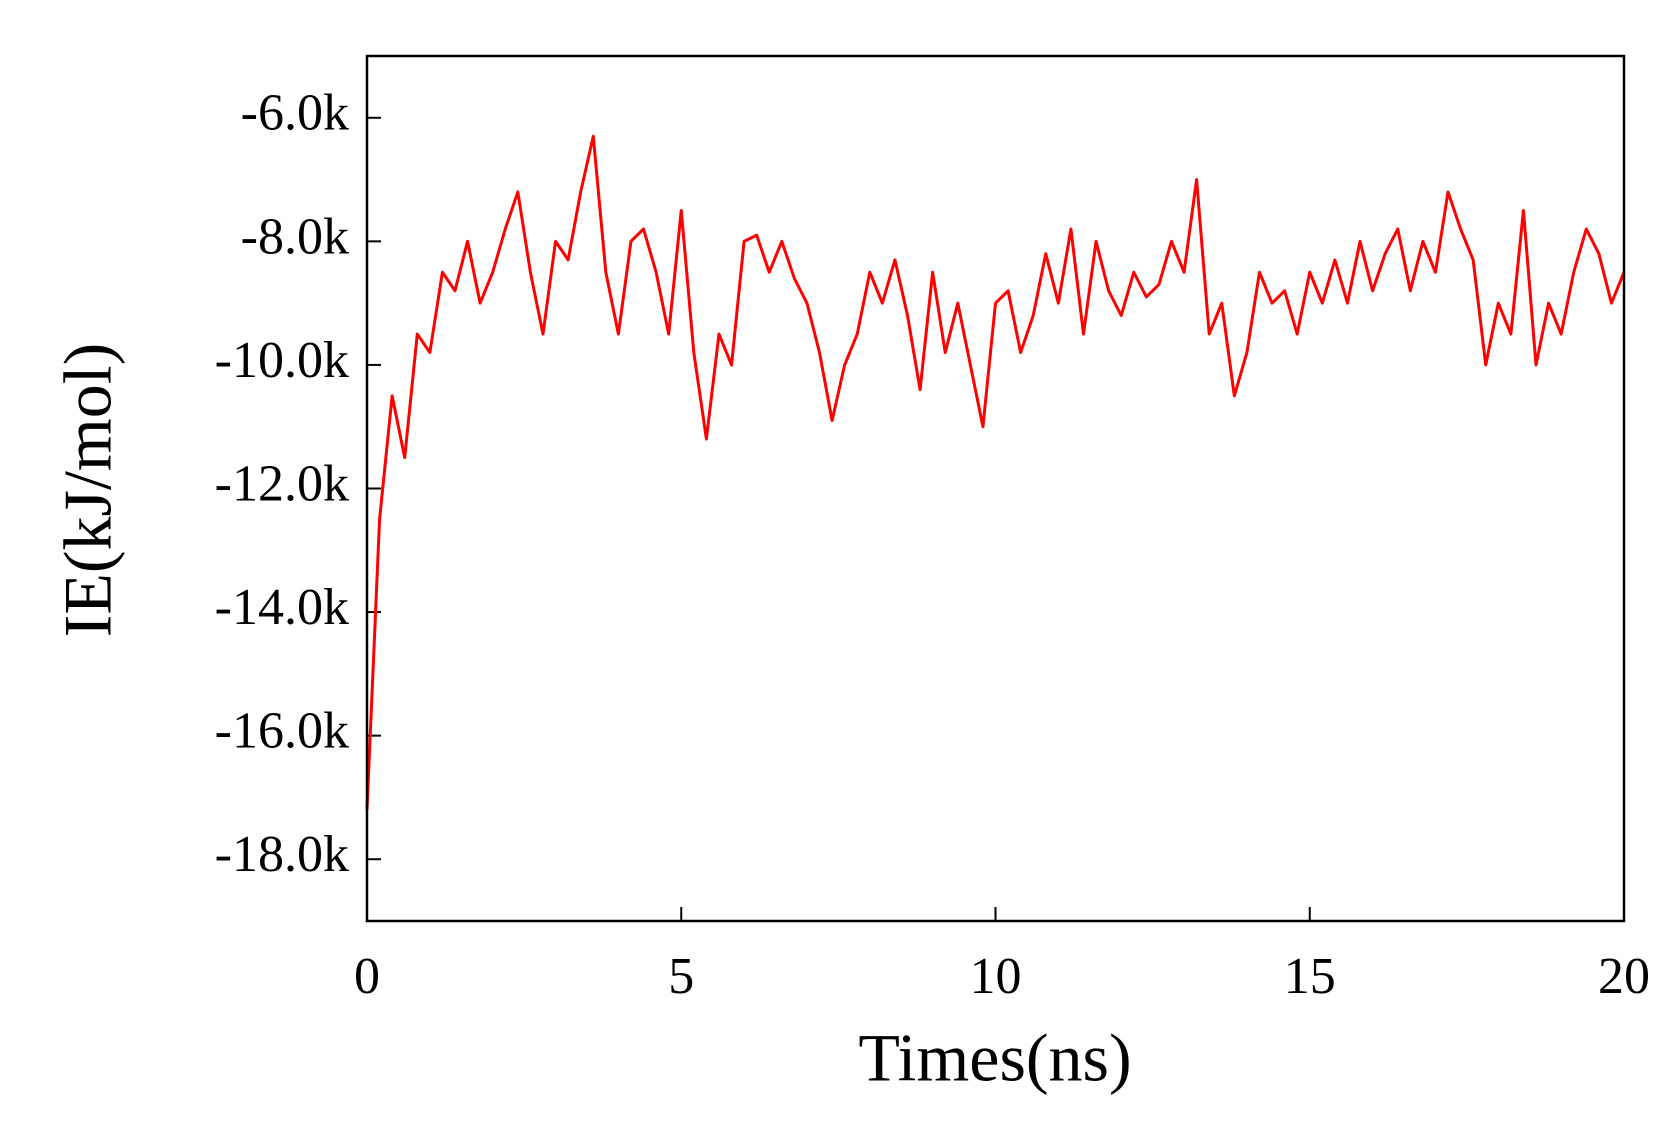  I want to click on x-tick-label: 10, so click(996, 976).